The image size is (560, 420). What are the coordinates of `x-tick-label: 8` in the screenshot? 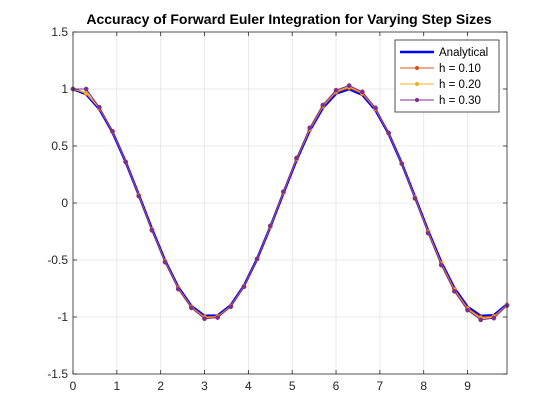 It's located at (423, 386).